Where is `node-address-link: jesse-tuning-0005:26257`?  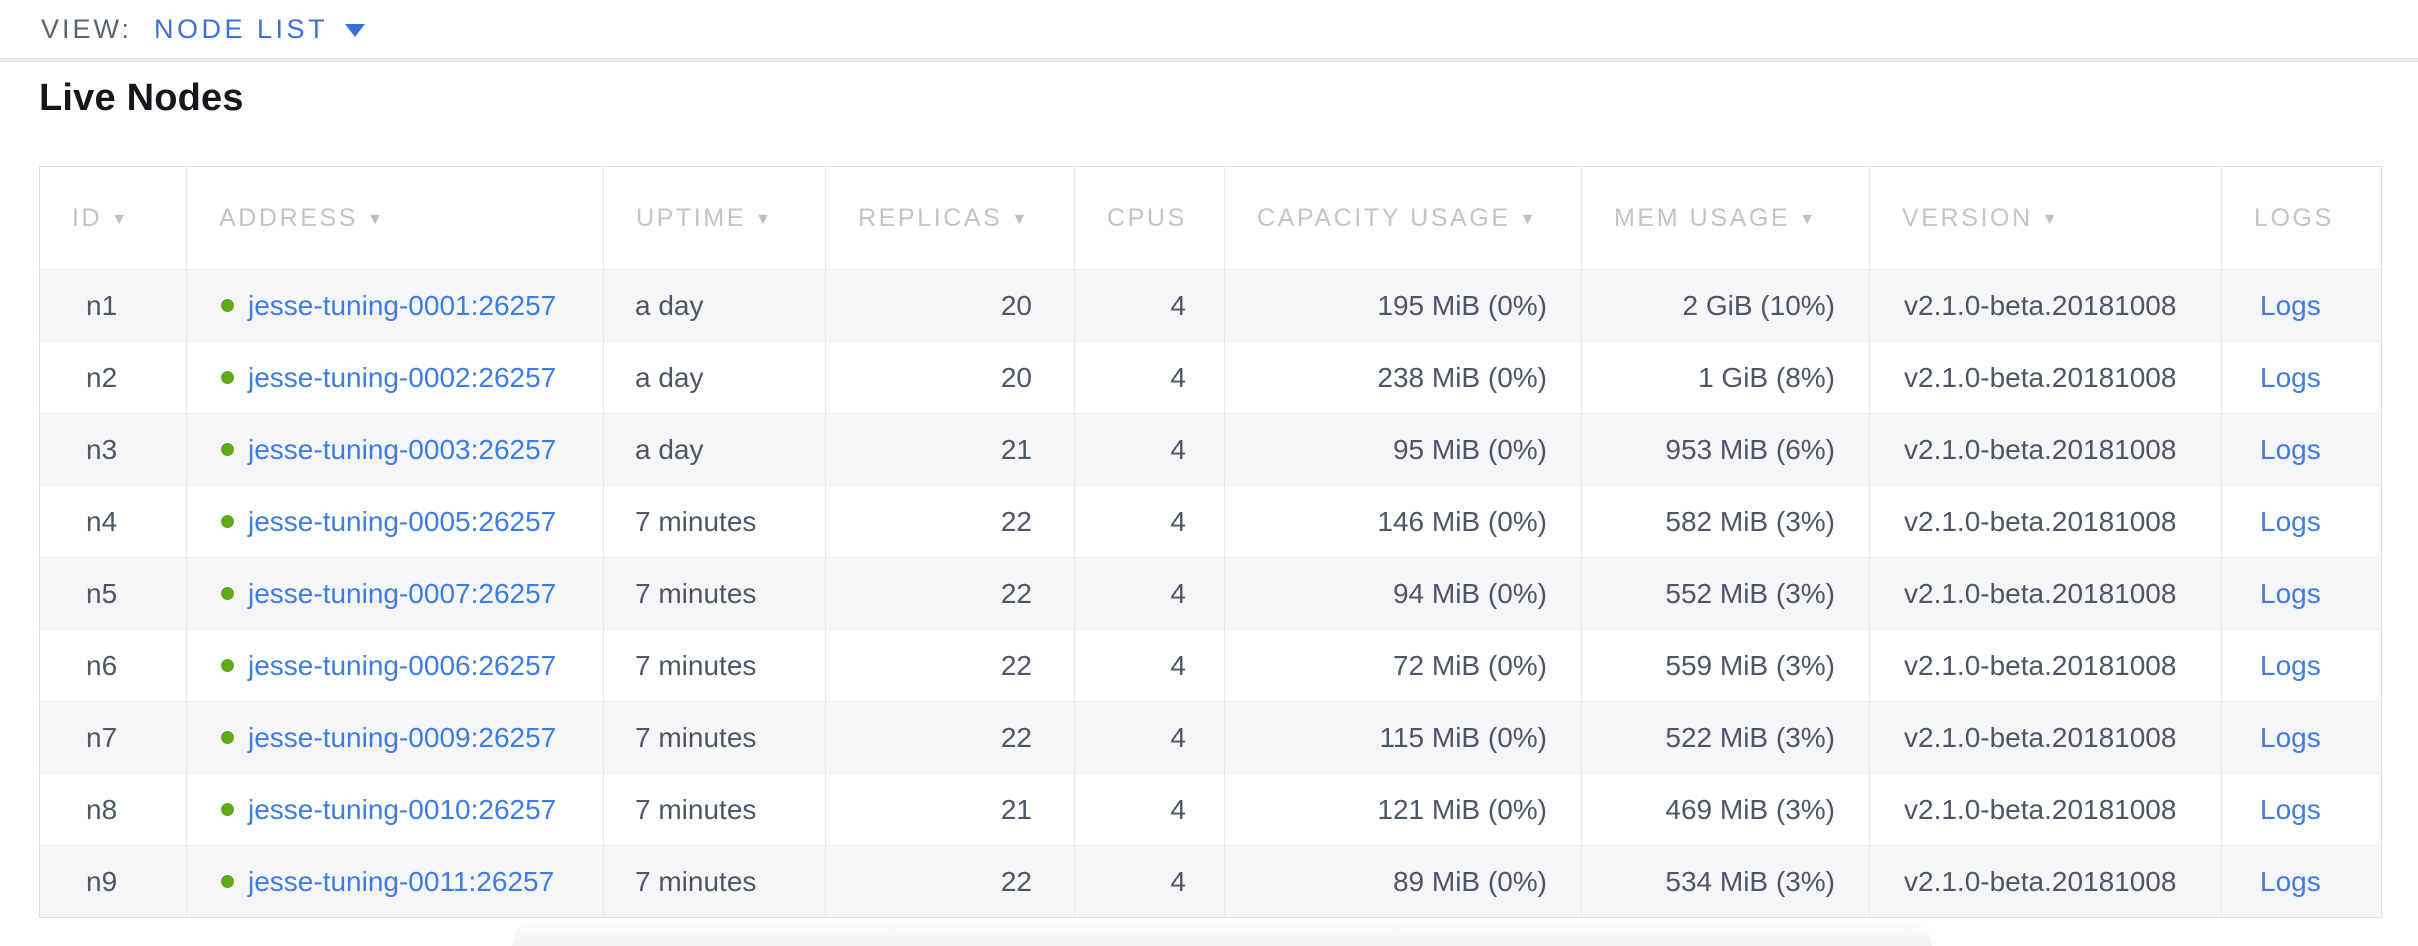 node-address-link: jesse-tuning-0005:26257 is located at coordinates (402, 521).